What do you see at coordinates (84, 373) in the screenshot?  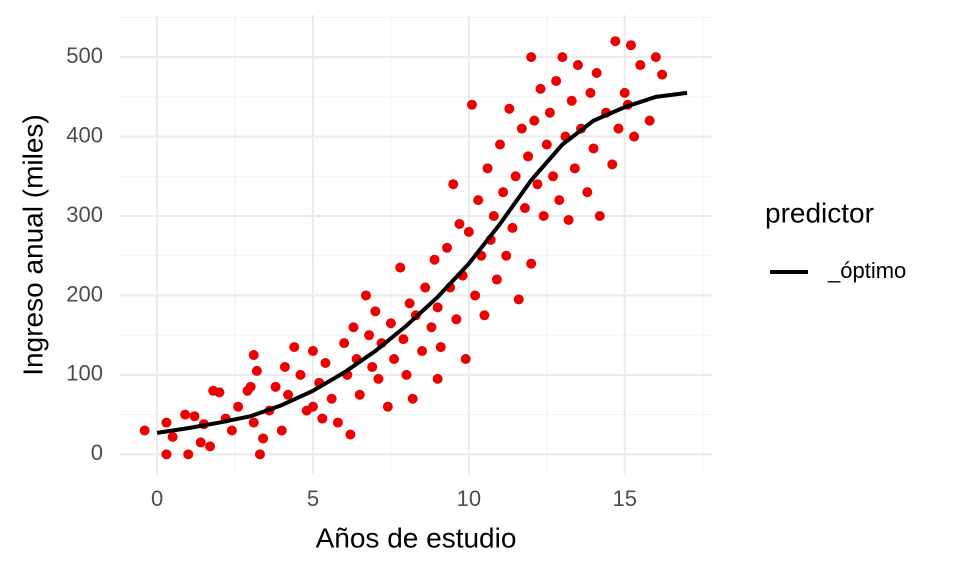 I see `y-tick-label: 100` at bounding box center [84, 373].